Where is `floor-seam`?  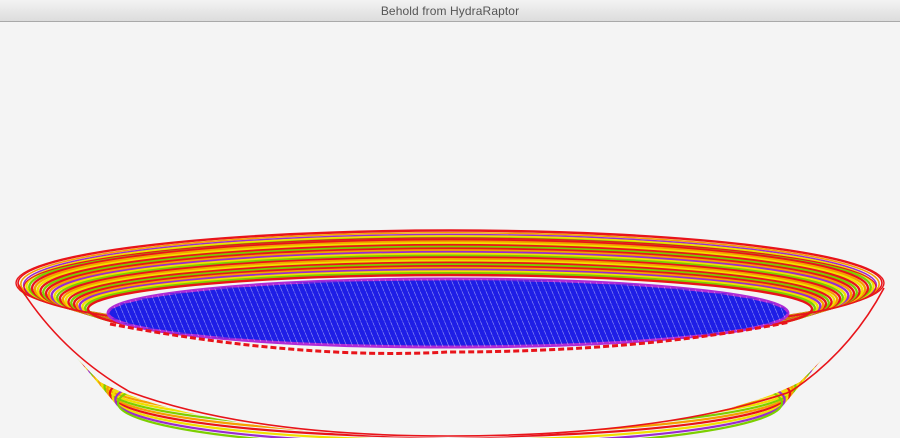
floor-seam is located at coordinates (450, 337).